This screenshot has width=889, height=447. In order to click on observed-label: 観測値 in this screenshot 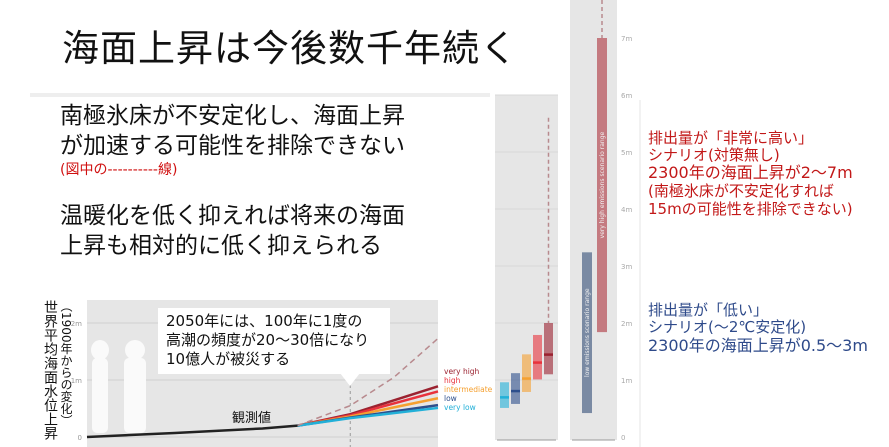, I will do `click(252, 418)`.